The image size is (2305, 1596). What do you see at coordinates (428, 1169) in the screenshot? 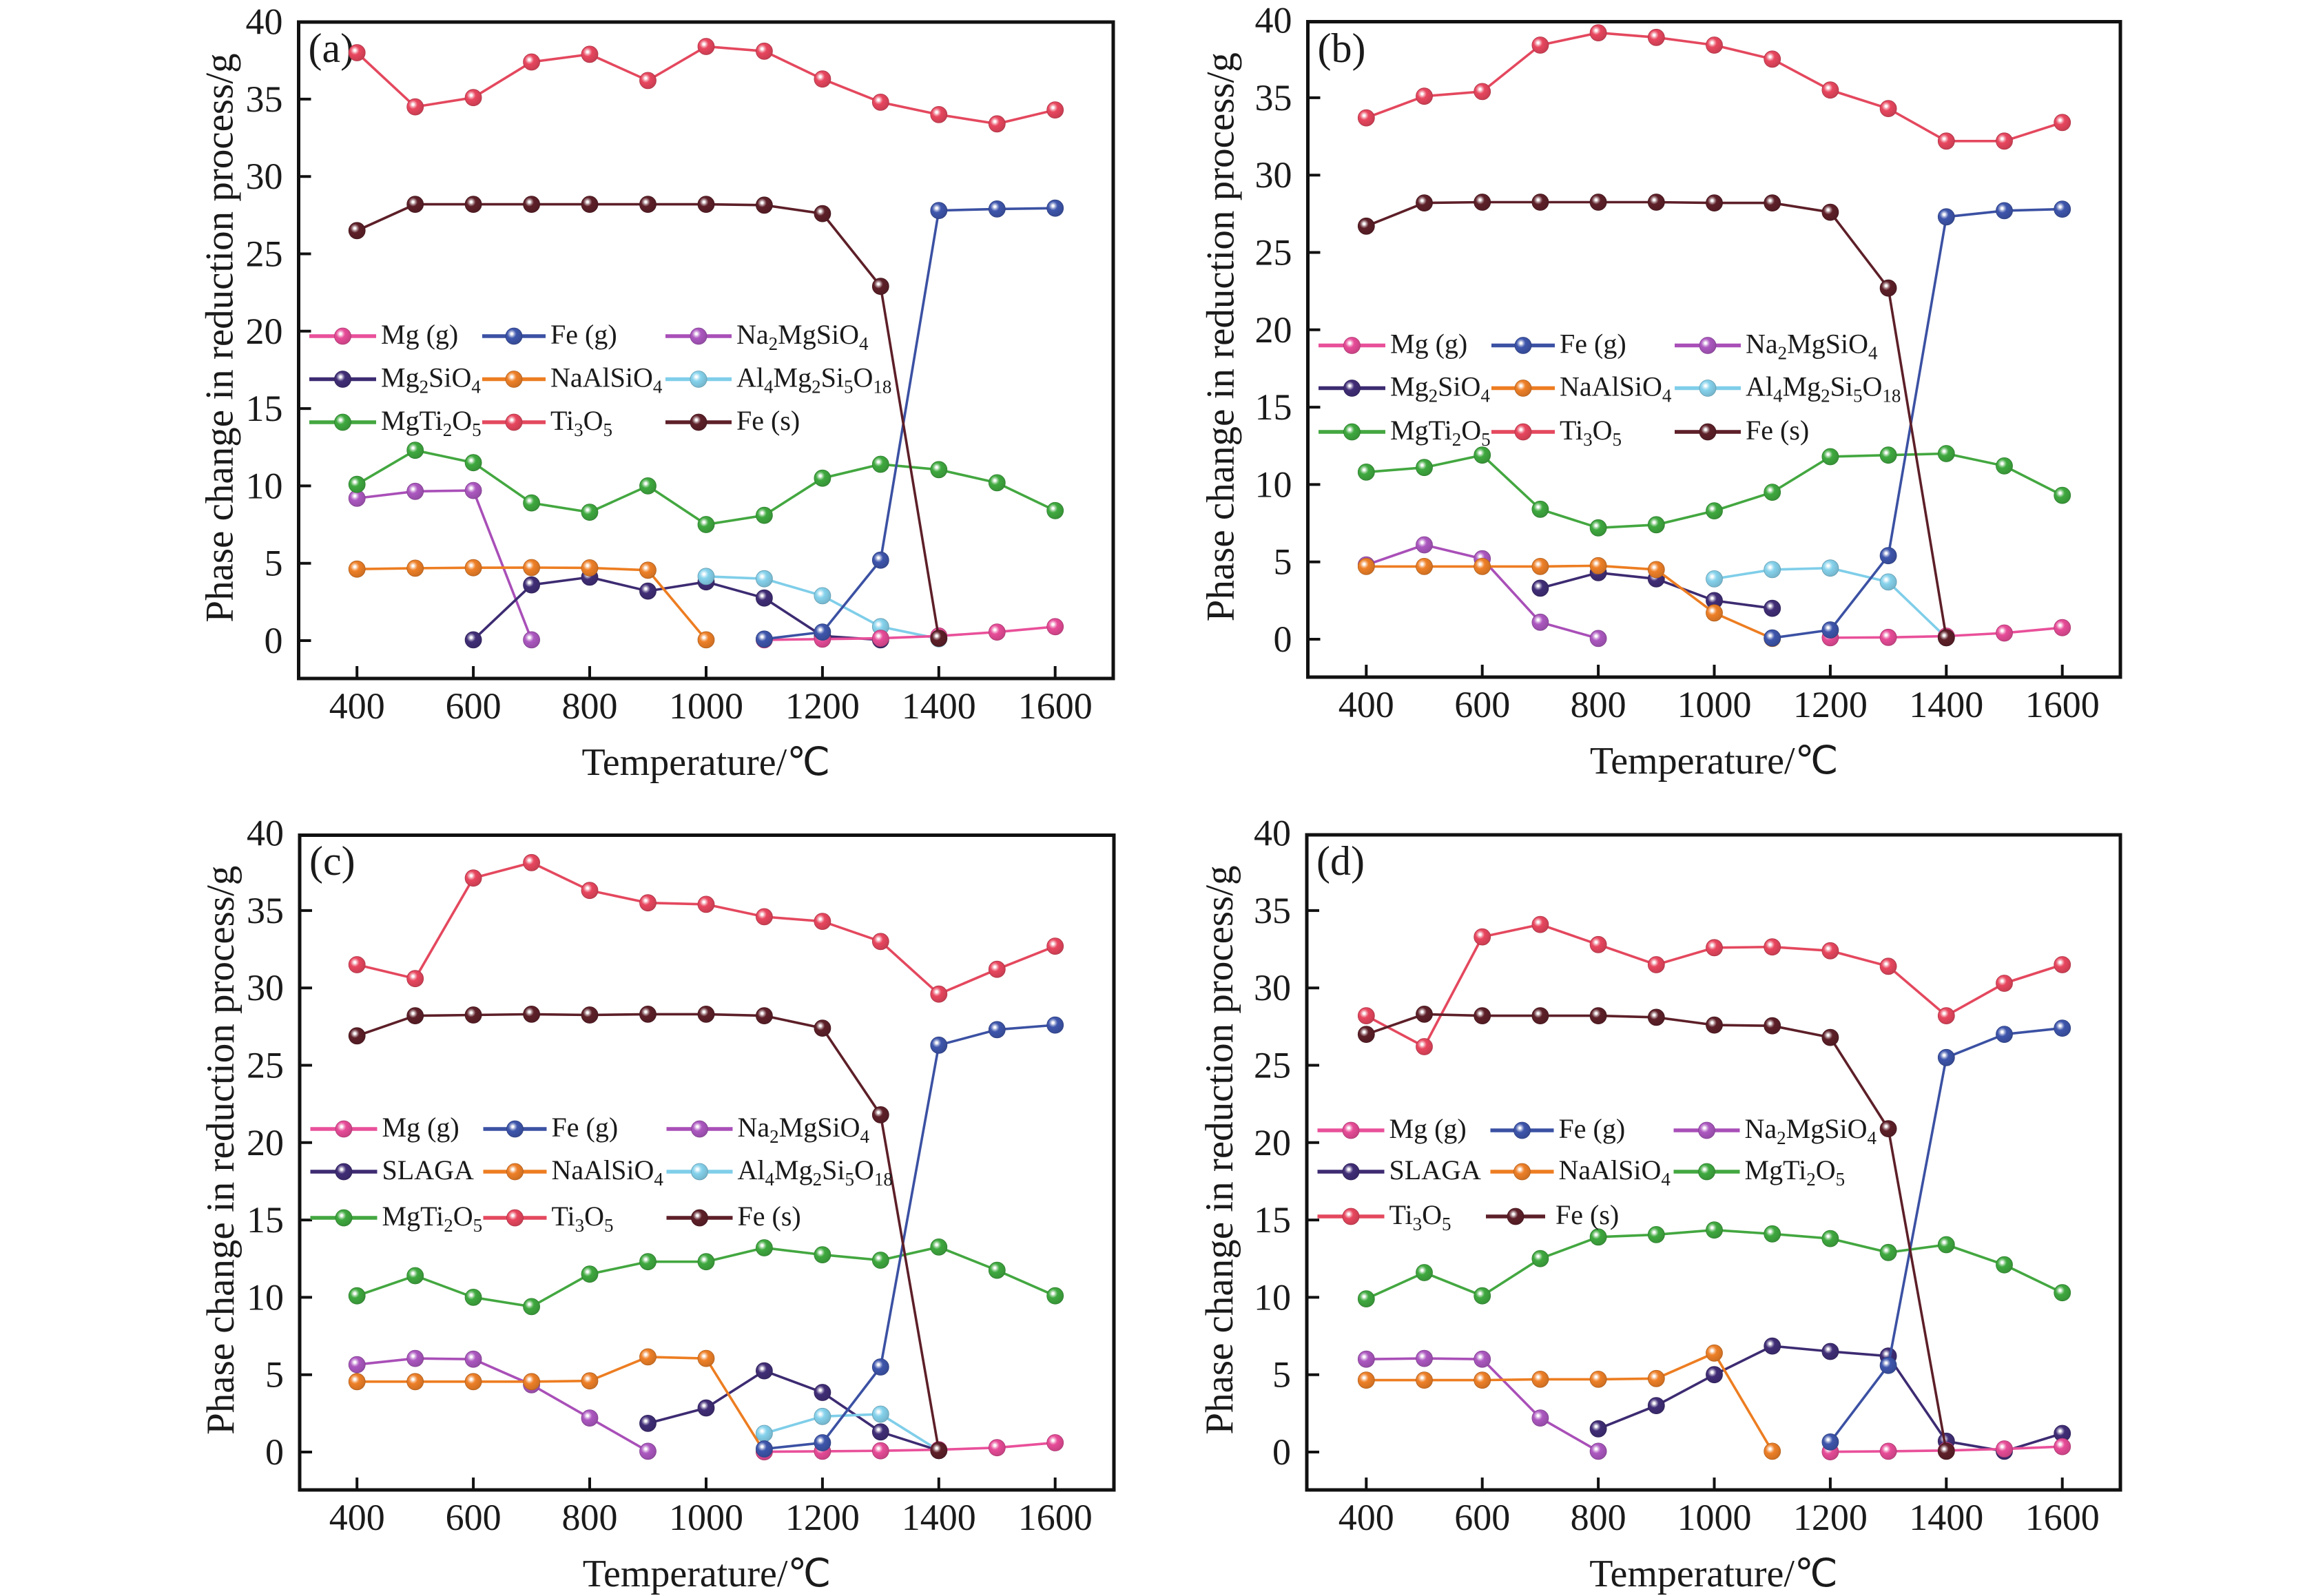
I see `svg-text: SLAGA` at bounding box center [428, 1169].